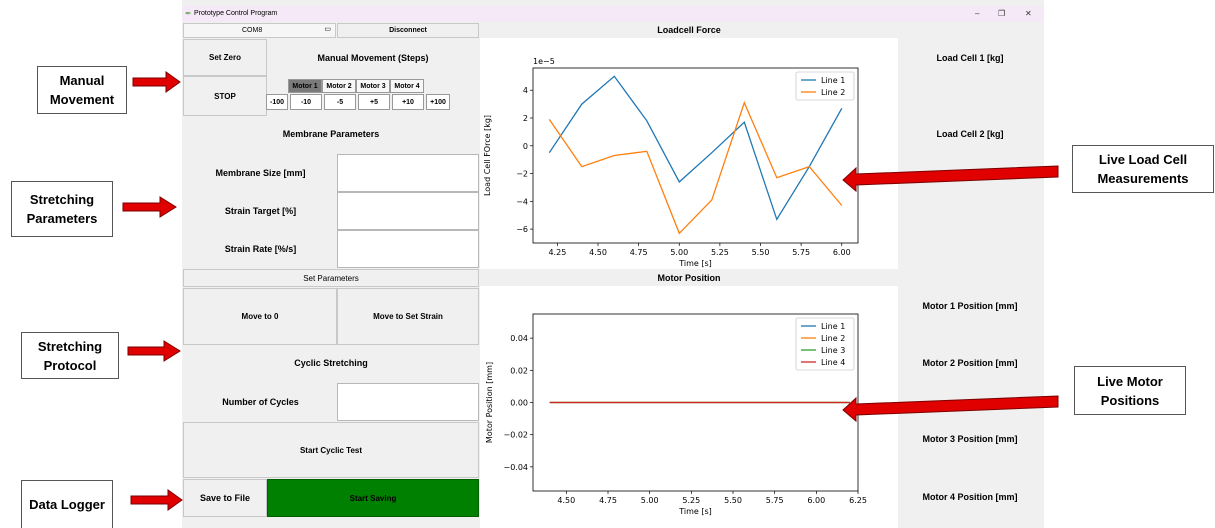 This screenshot has width=1215, height=528. What do you see at coordinates (544, 61) in the screenshot?
I see `y-scale-label: 1e−5` at bounding box center [544, 61].